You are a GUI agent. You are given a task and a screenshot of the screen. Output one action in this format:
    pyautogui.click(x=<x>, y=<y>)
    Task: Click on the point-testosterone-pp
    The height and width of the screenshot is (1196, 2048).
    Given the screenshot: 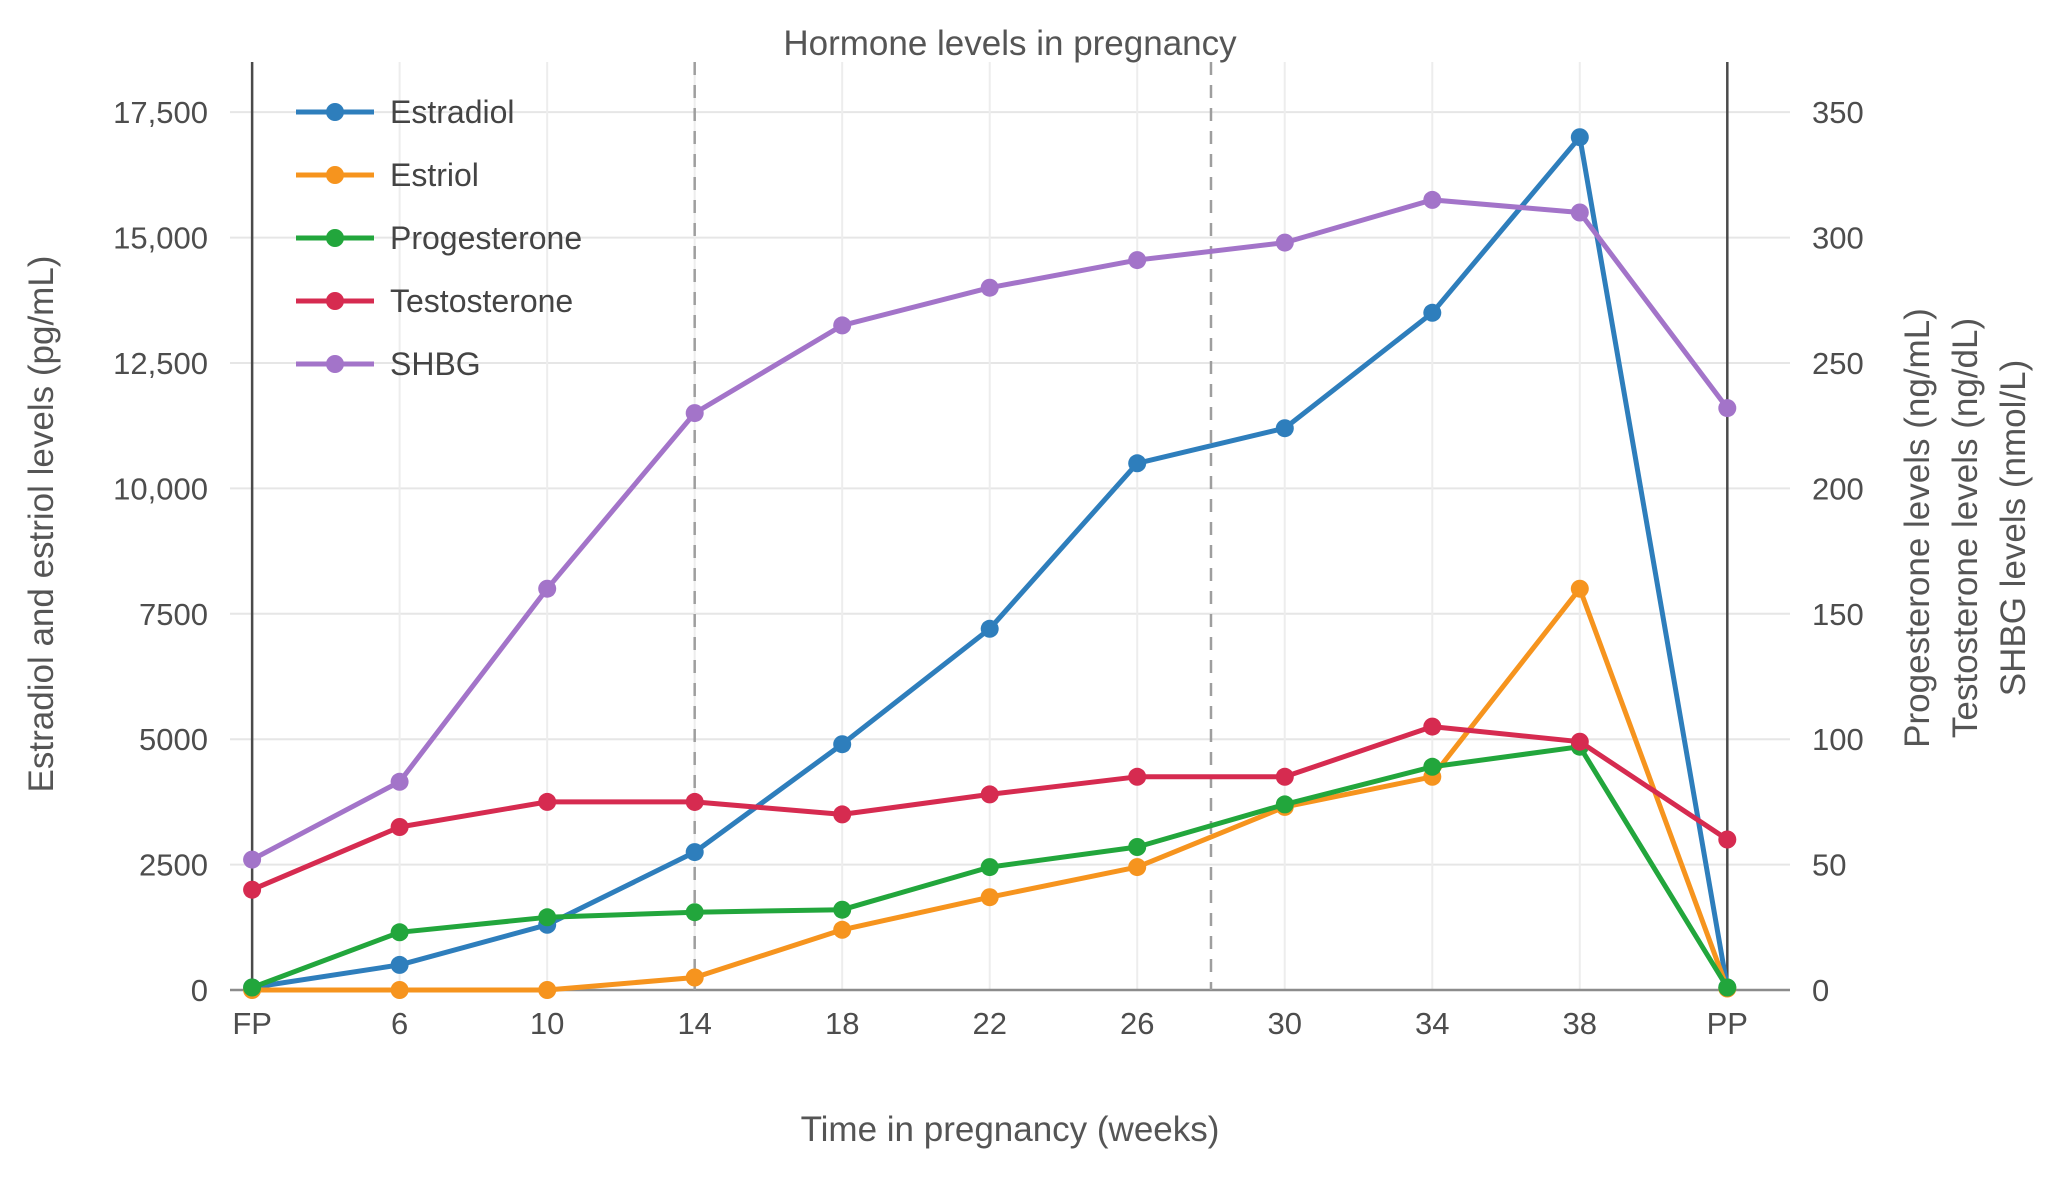 What is the action you would take?
    pyautogui.click(x=1727, y=839)
    